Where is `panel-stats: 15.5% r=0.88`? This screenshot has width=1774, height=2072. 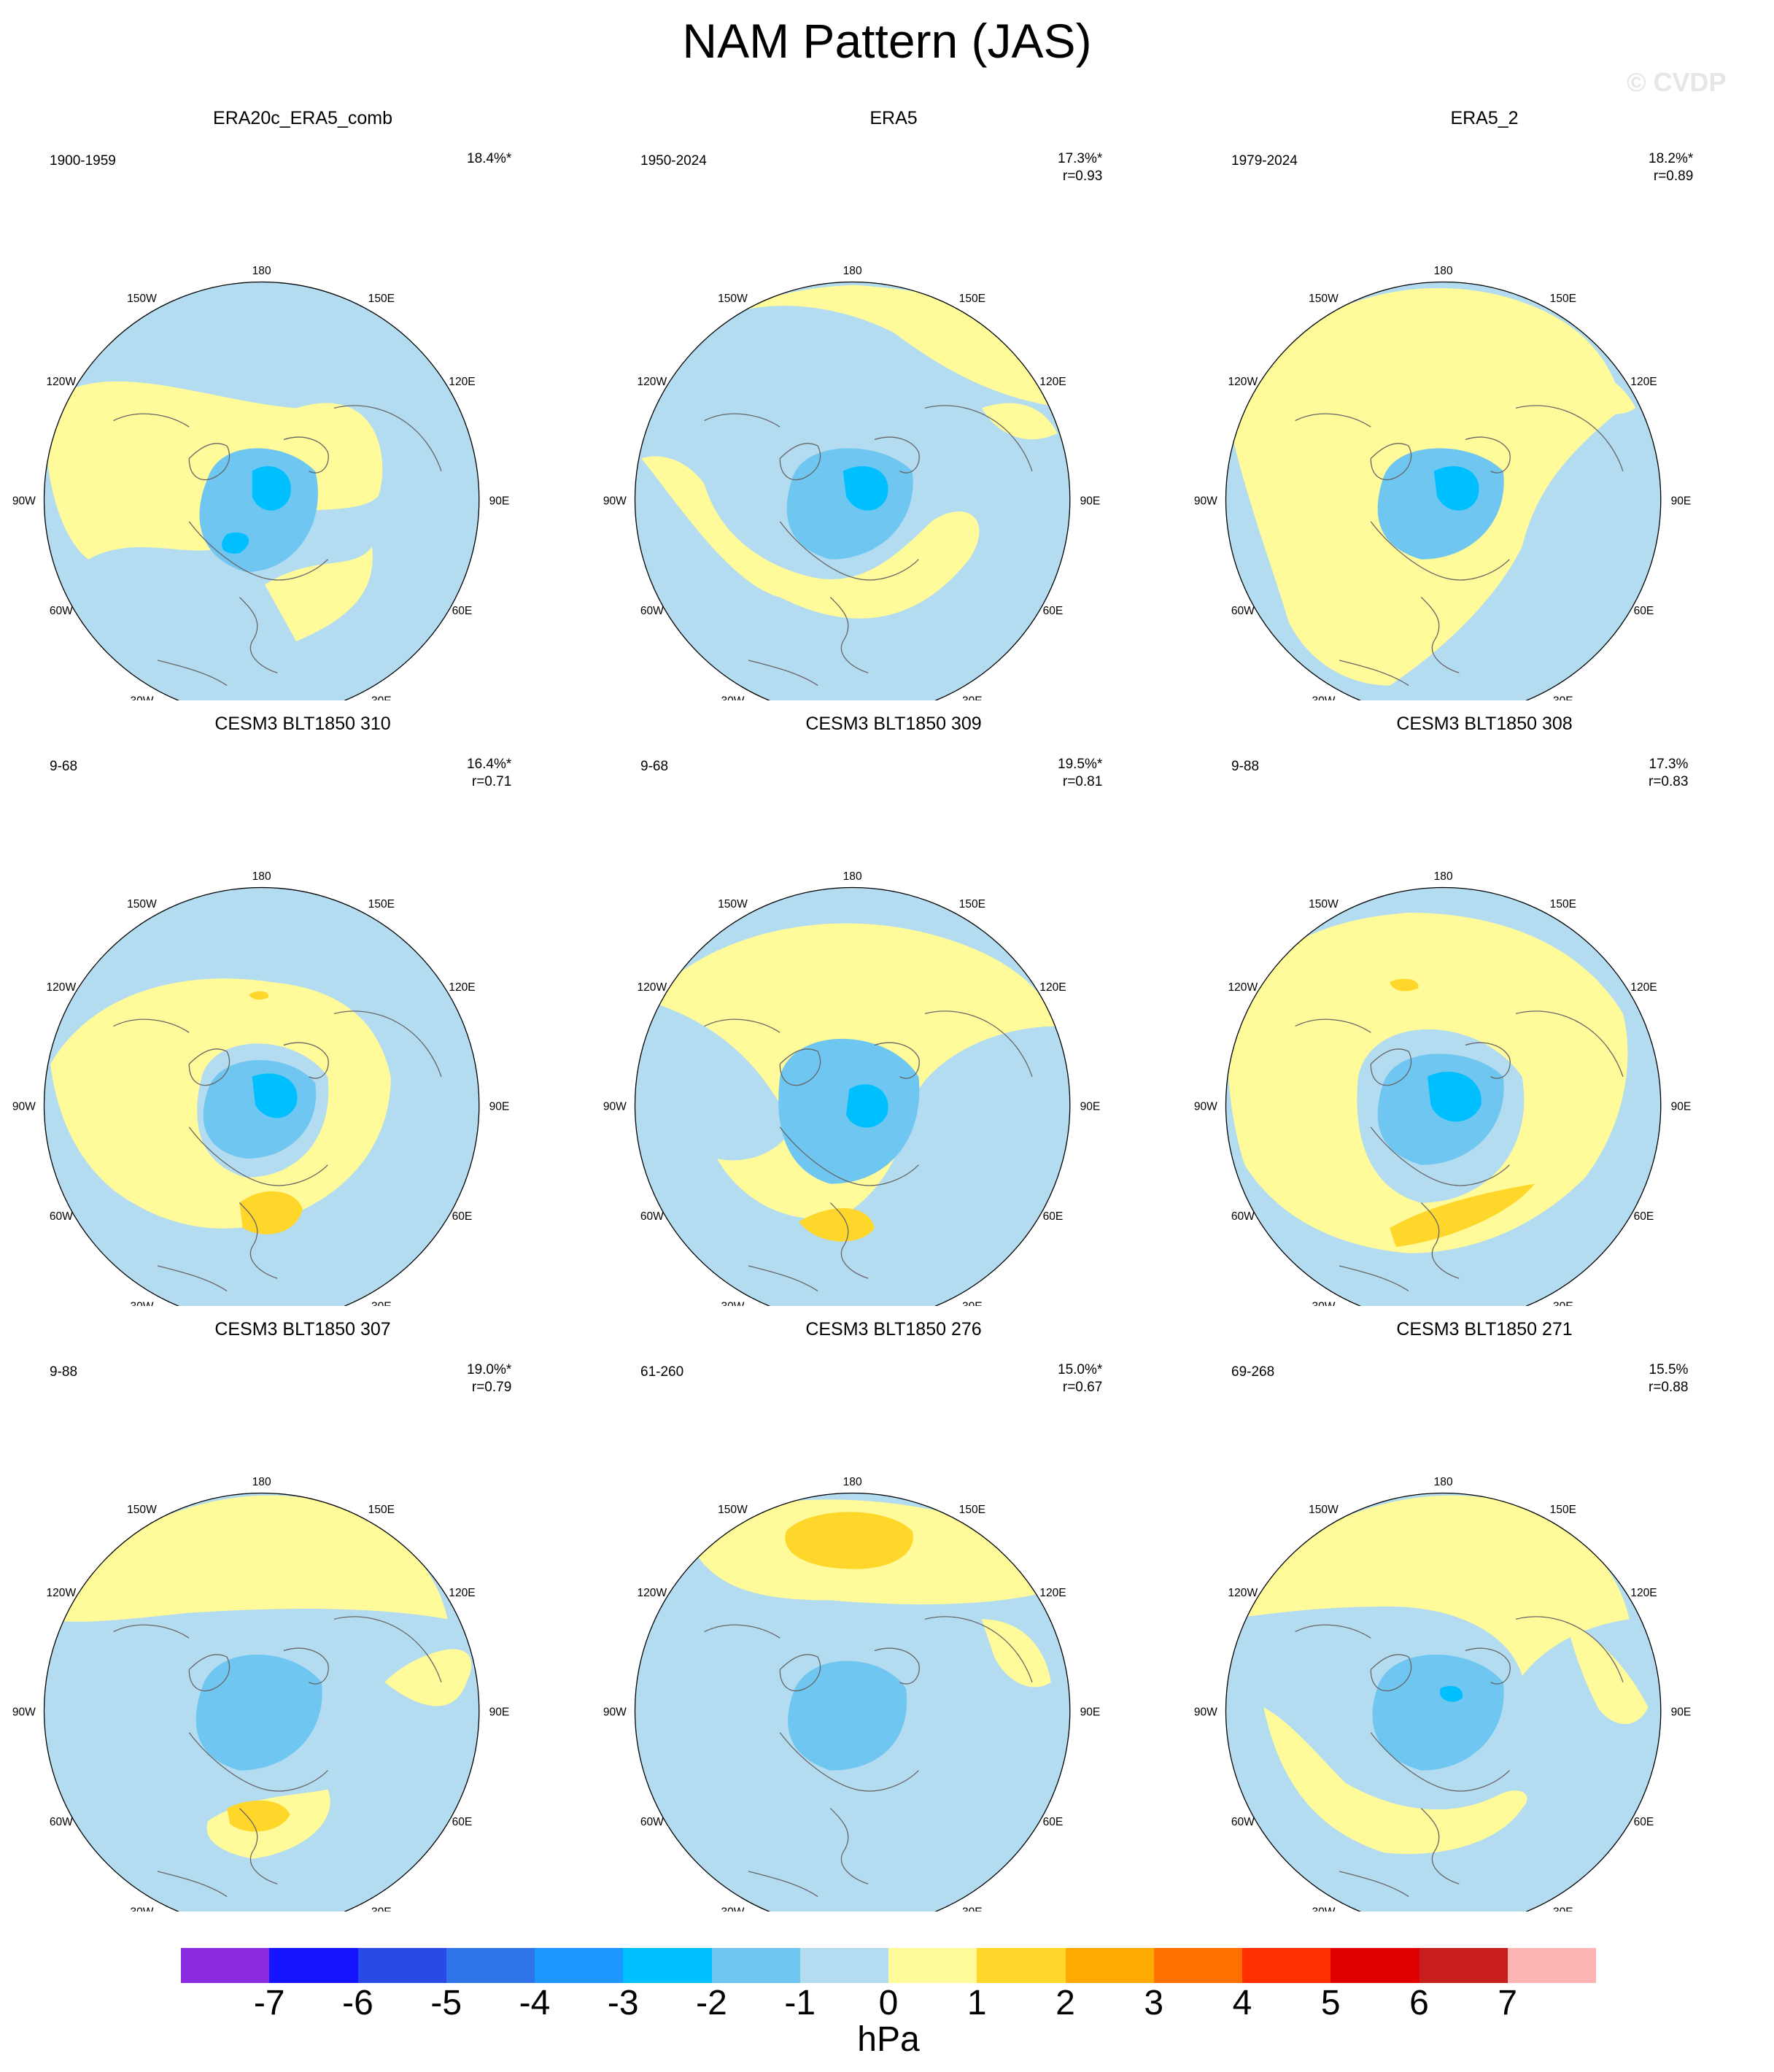 panel-stats: 15.5% r=0.88 is located at coordinates (1668, 1378).